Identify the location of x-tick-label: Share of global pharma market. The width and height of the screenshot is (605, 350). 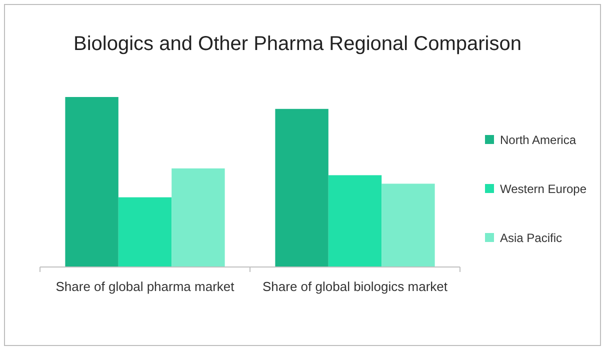
(145, 286).